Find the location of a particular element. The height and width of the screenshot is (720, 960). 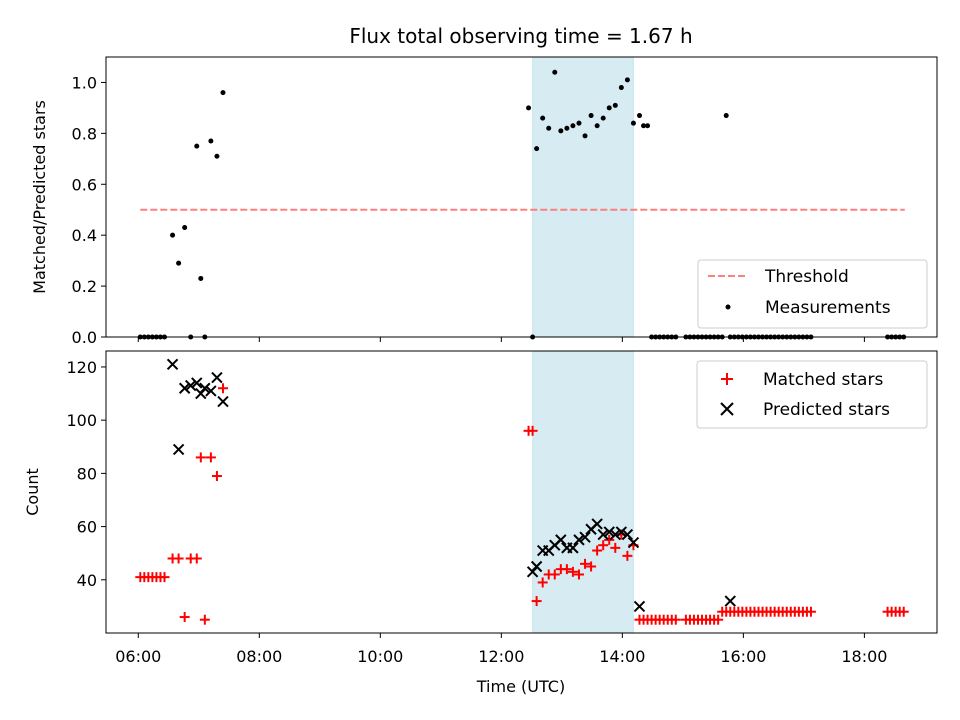

top-legend-box is located at coordinates (812, 294).